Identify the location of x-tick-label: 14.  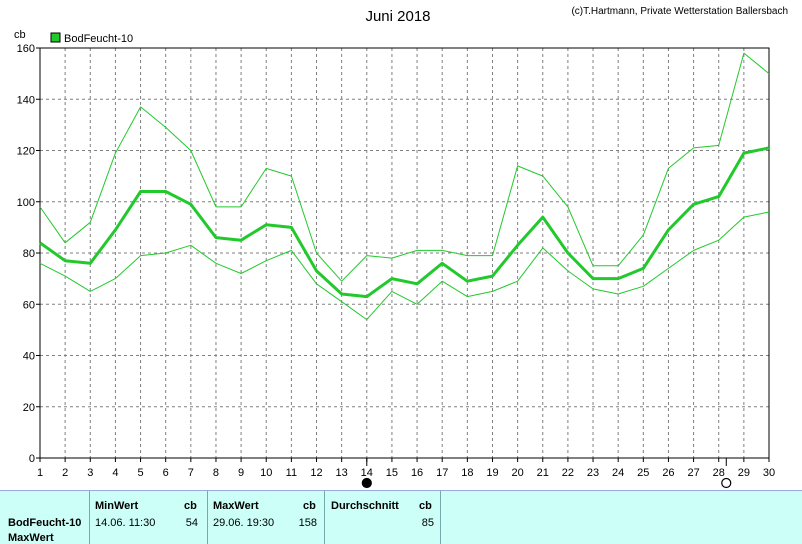
(367, 473).